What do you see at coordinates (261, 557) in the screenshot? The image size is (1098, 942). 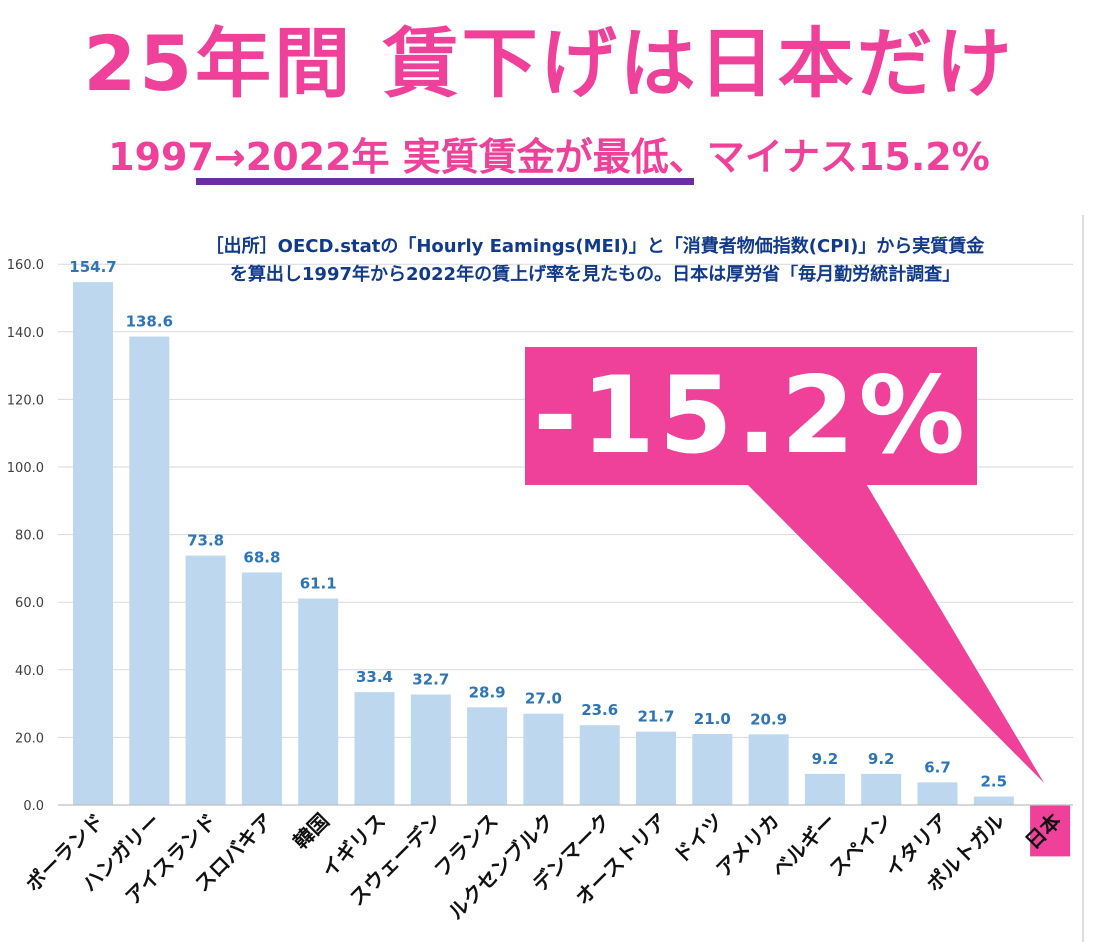 I see `data-label: 68.8` at bounding box center [261, 557].